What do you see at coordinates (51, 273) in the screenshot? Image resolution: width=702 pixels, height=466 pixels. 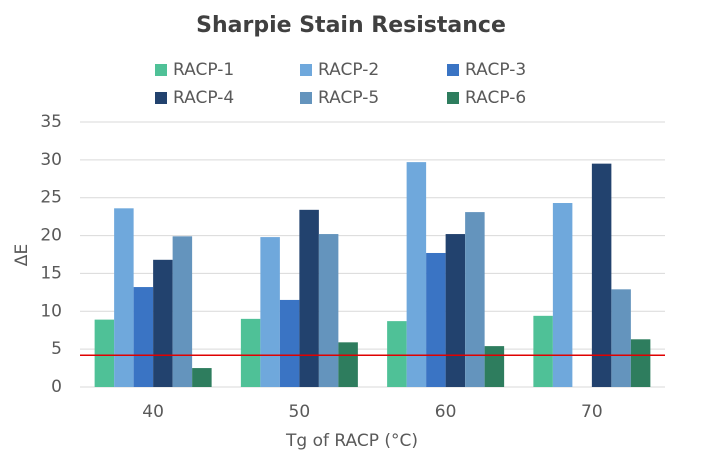 I see `y-tick-label: 15` at bounding box center [51, 273].